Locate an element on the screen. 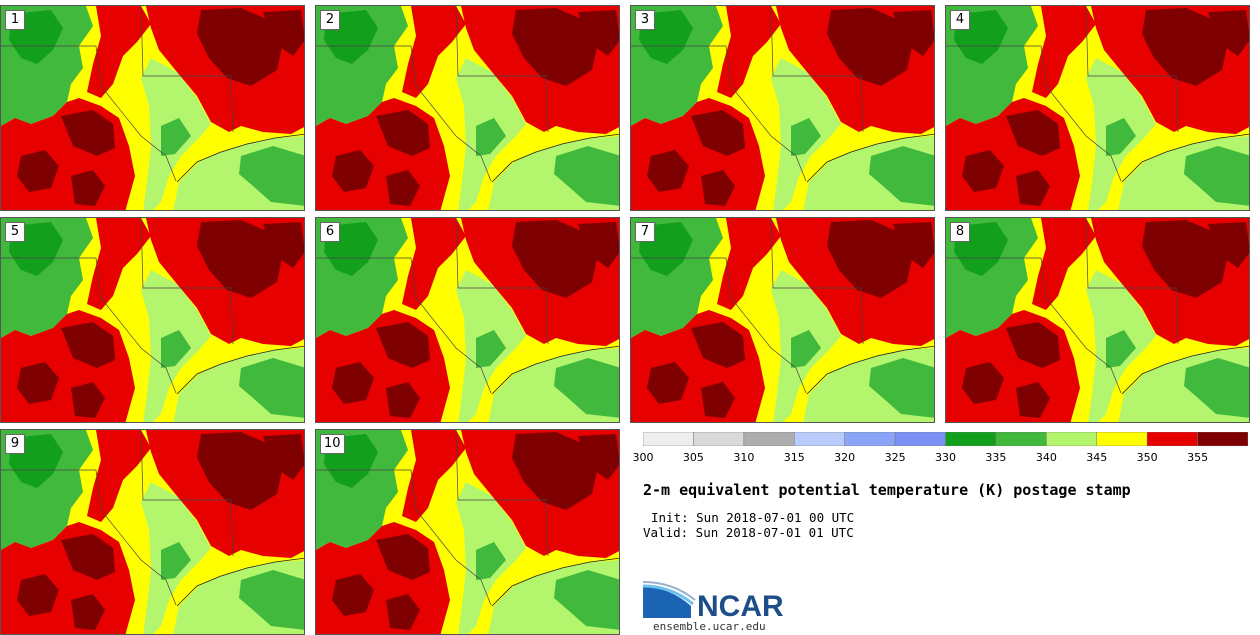  member-number: 9 is located at coordinates (15, 444).